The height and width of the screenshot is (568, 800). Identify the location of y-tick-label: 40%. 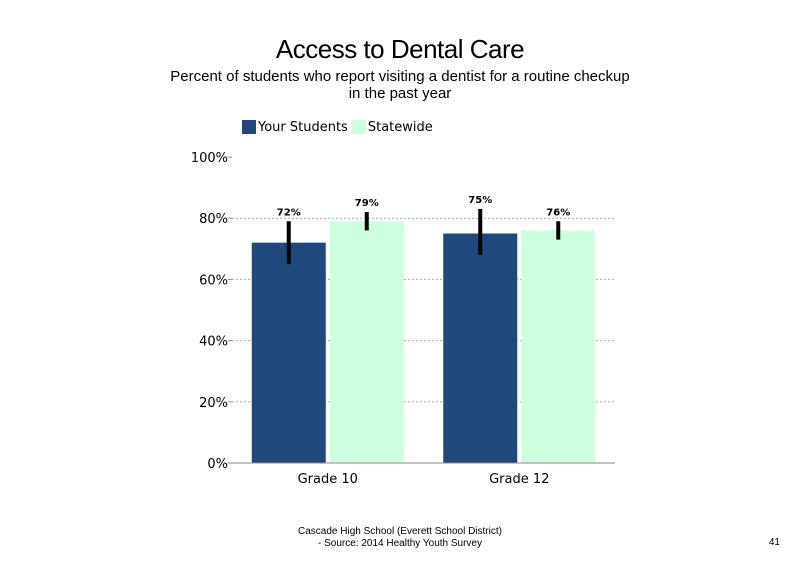
(213, 342).